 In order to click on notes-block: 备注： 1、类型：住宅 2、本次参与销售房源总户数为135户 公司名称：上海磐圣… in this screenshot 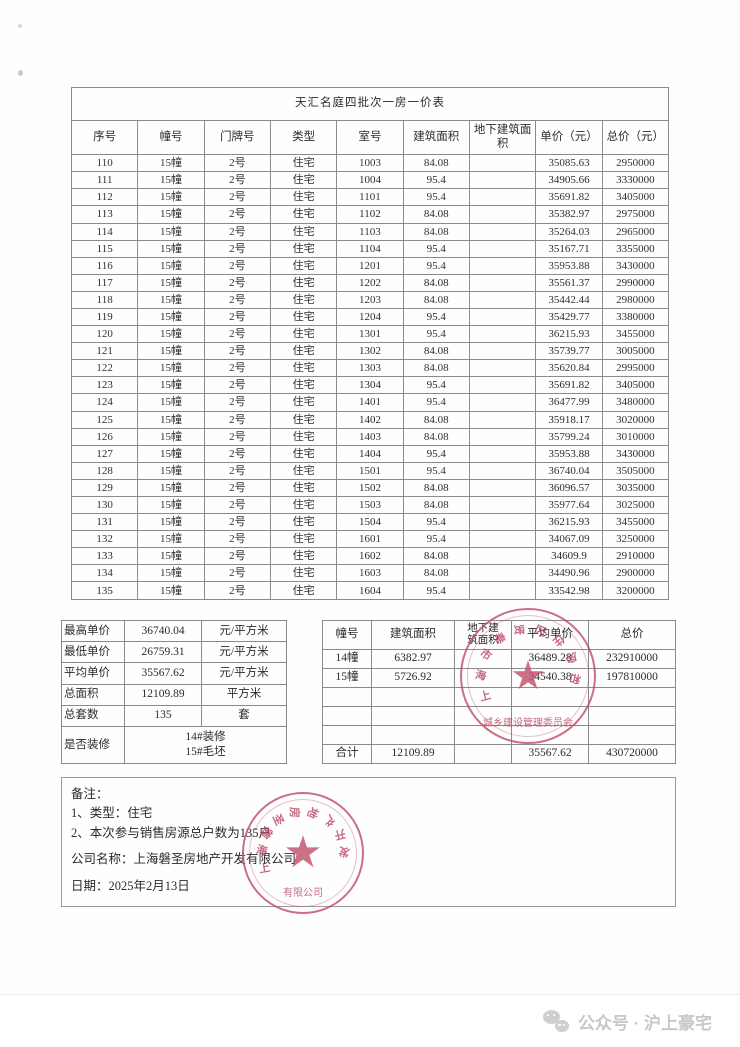, I will do `click(368, 842)`.